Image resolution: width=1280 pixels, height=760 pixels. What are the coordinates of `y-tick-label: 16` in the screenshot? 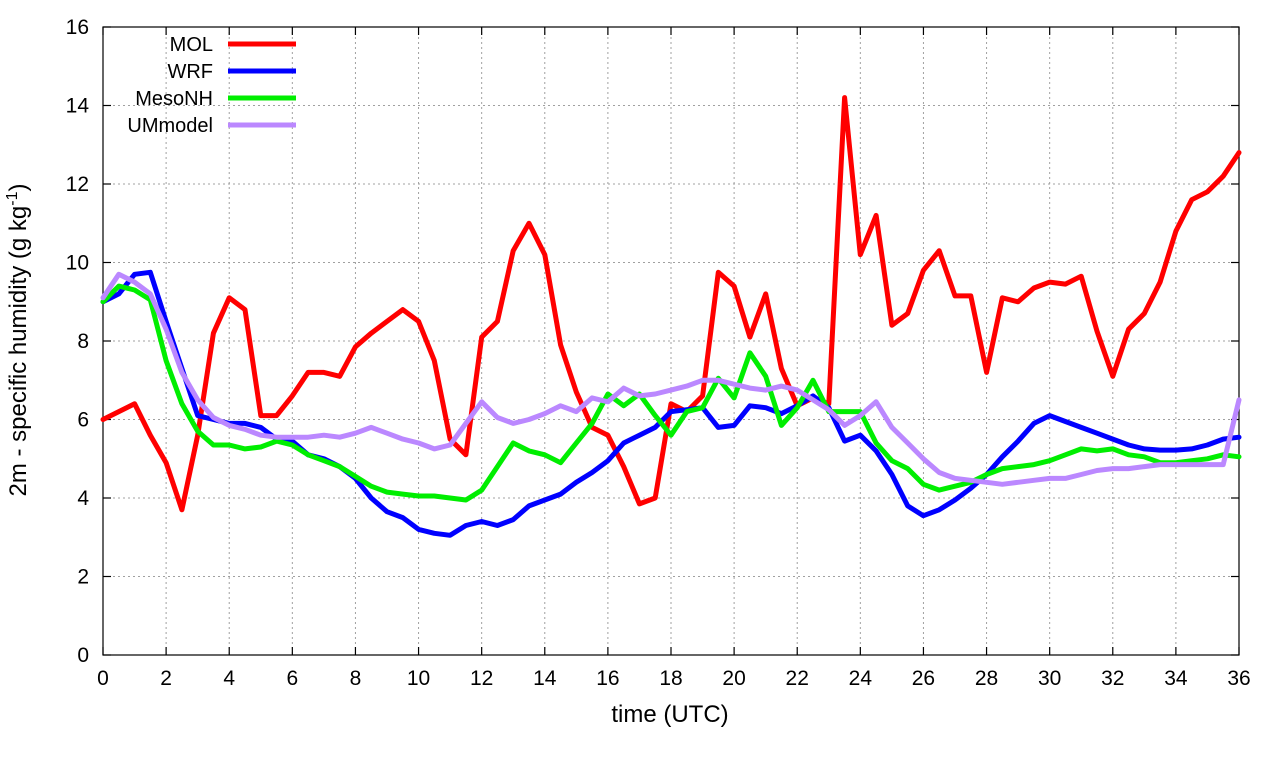 It's located at (77, 27).